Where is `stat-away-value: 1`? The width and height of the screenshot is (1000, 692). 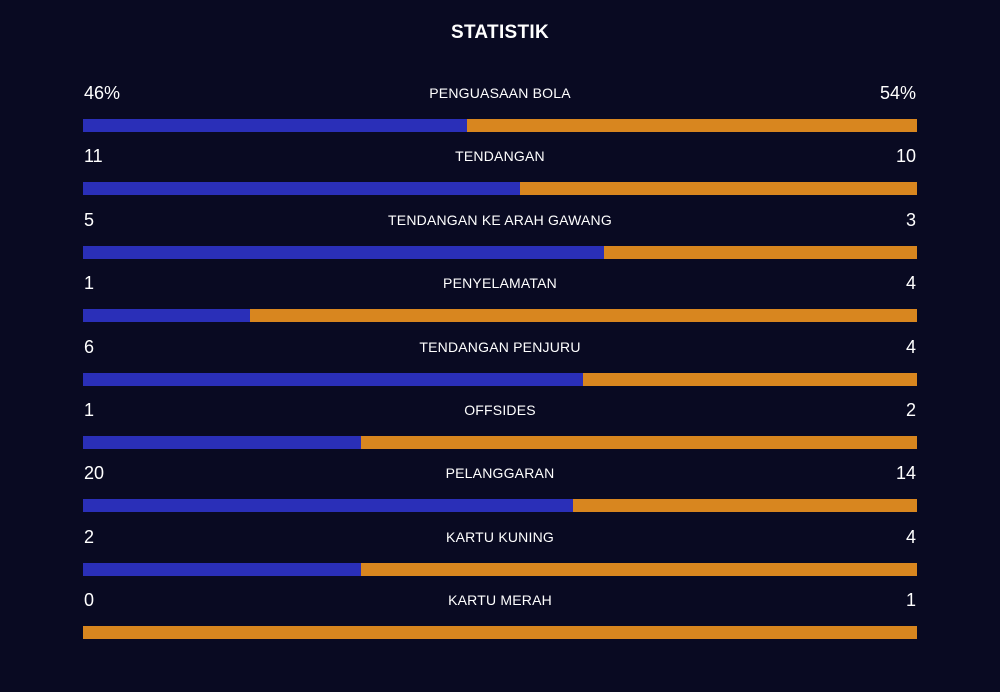 stat-away-value: 1 is located at coordinates (910, 600).